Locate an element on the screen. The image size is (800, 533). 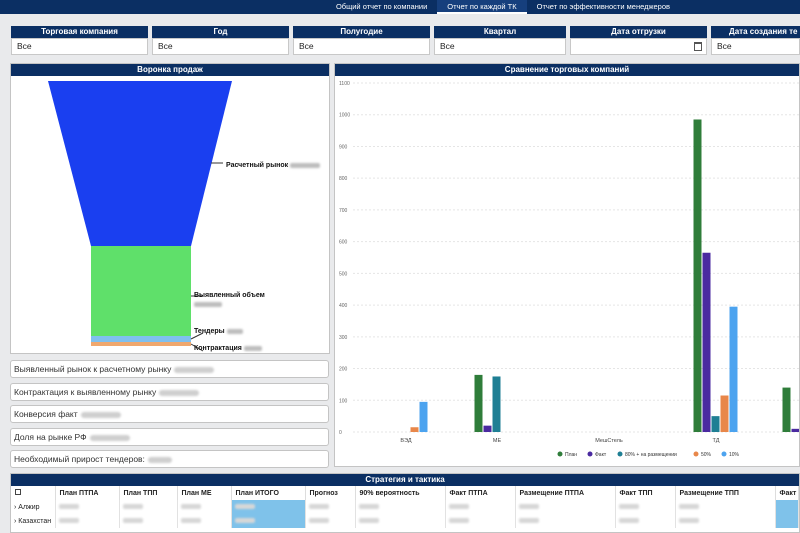
y-tick-label: 900 is located at coordinates (343, 147).